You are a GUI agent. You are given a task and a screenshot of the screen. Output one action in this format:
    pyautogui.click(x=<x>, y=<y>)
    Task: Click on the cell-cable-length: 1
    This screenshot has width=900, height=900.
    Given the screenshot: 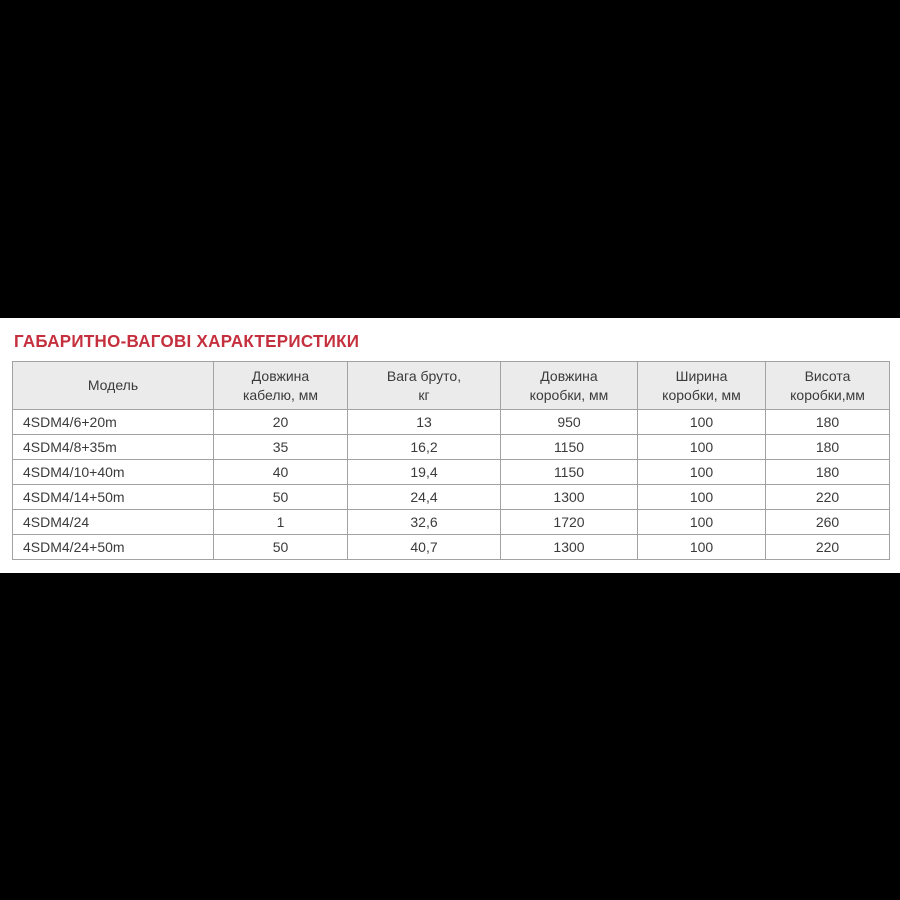 What is the action you would take?
    pyautogui.click(x=280, y=522)
    